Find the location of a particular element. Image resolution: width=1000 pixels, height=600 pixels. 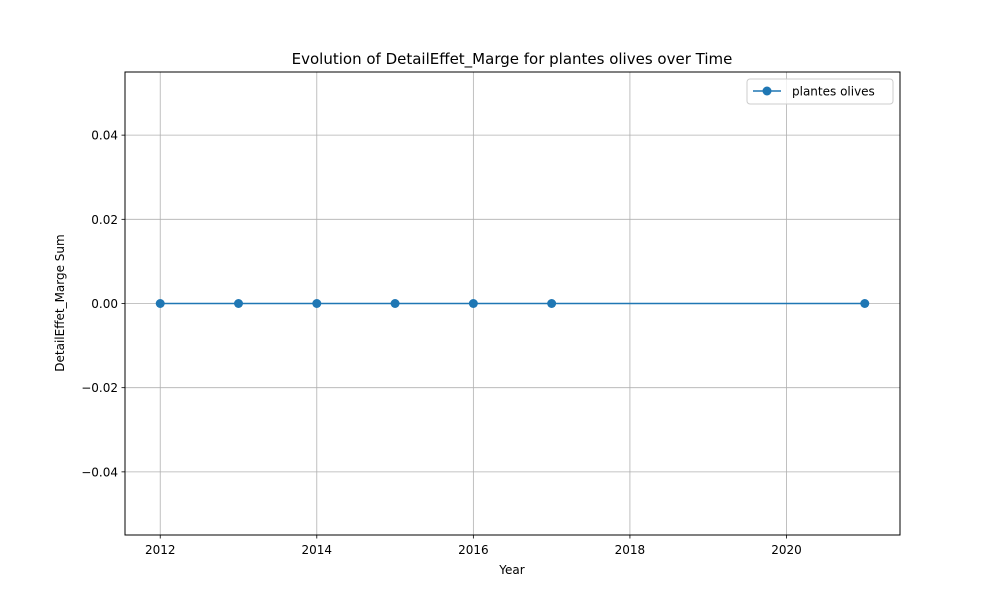

y-tick-label: −0.04 is located at coordinates (99, 472).